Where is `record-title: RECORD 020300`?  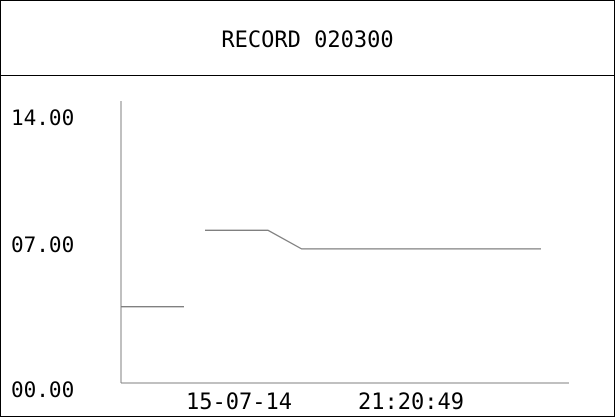 record-title: RECORD 020300 is located at coordinates (307, 40).